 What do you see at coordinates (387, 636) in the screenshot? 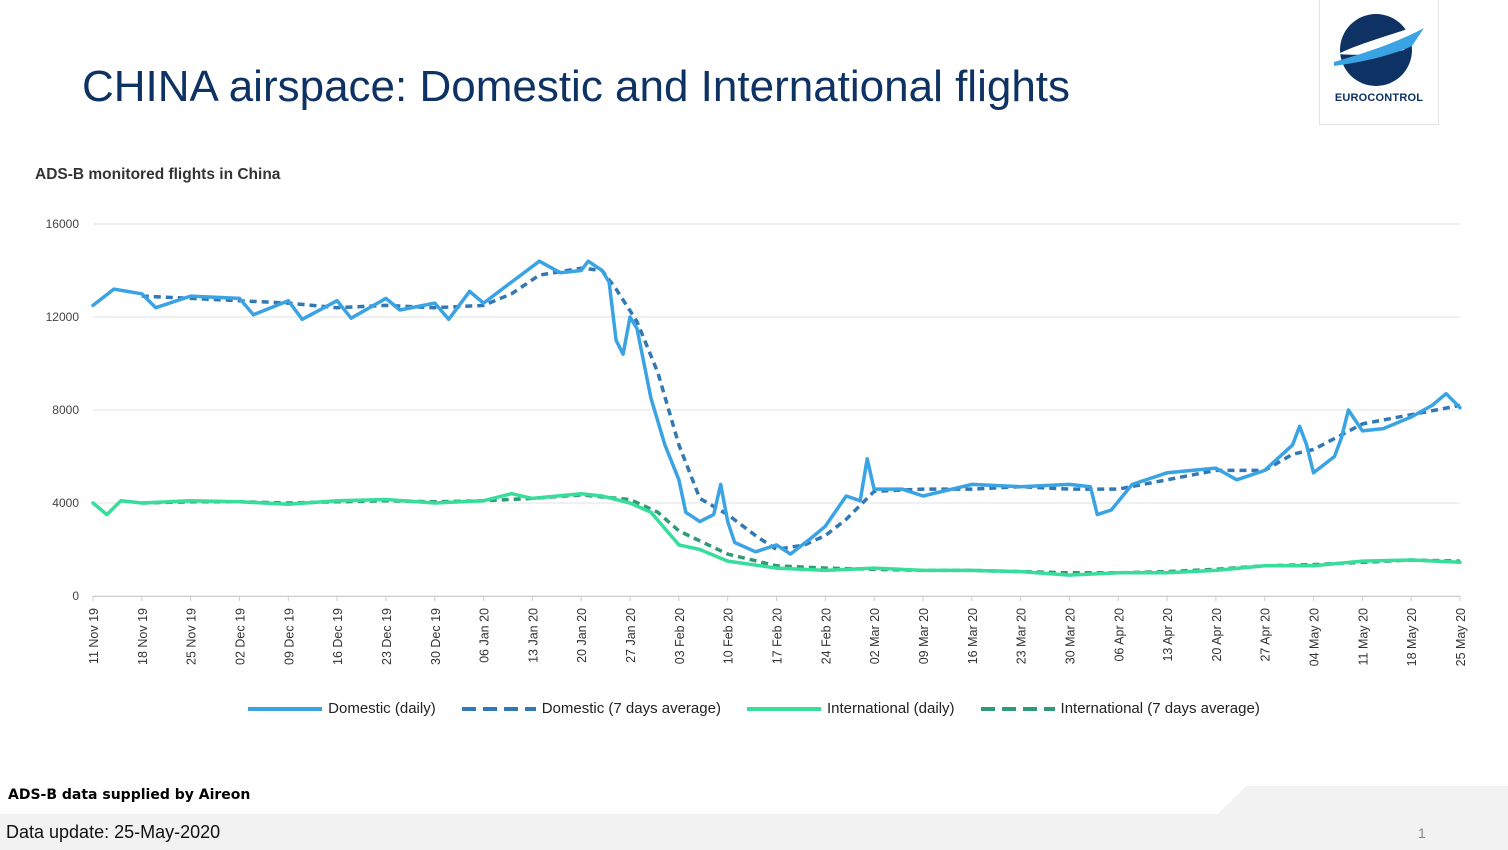
I see `x-tick-label: 23 Dec 19` at bounding box center [387, 636].